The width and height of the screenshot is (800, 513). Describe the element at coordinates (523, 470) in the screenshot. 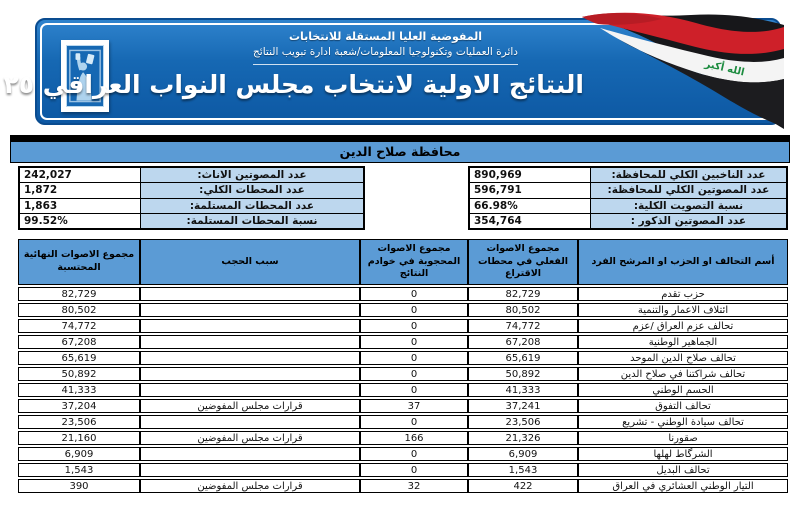

I see `actual-votes-cell: 1,543` at that location.